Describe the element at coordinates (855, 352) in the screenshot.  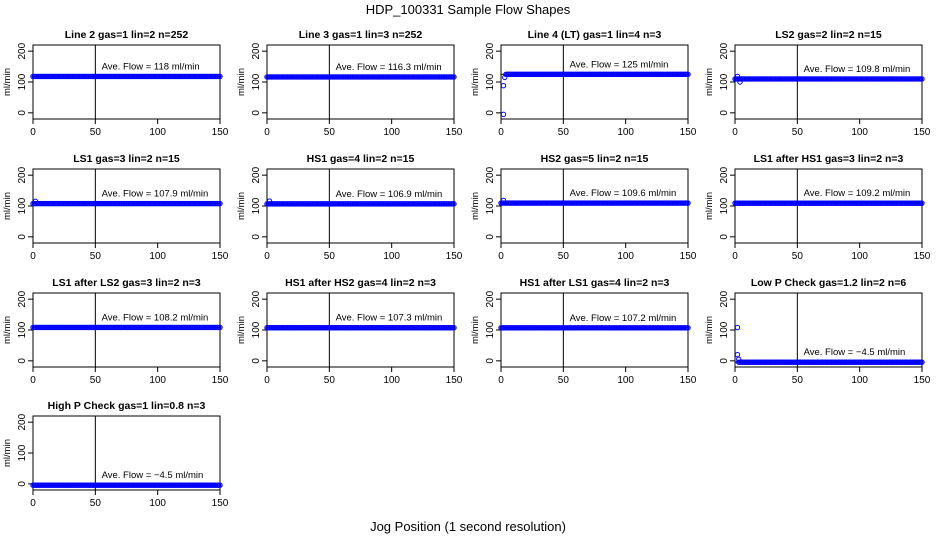
I see `average-flow-annotation: Ave. Flow = −4.5 ml/min` at that location.